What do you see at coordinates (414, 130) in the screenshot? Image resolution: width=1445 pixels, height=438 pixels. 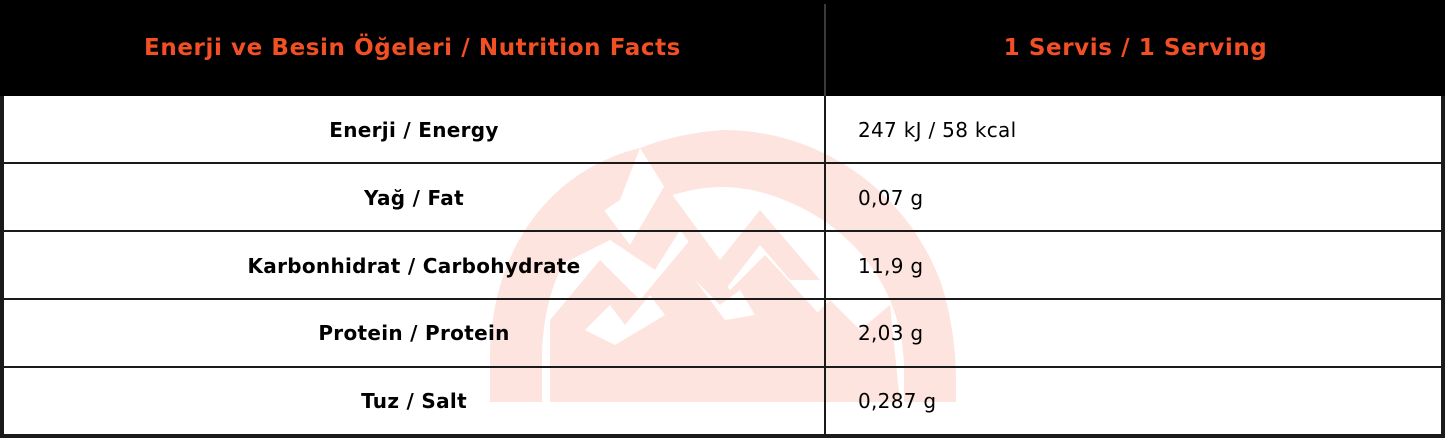 I see `row-label: Enerji / Energy` at bounding box center [414, 130].